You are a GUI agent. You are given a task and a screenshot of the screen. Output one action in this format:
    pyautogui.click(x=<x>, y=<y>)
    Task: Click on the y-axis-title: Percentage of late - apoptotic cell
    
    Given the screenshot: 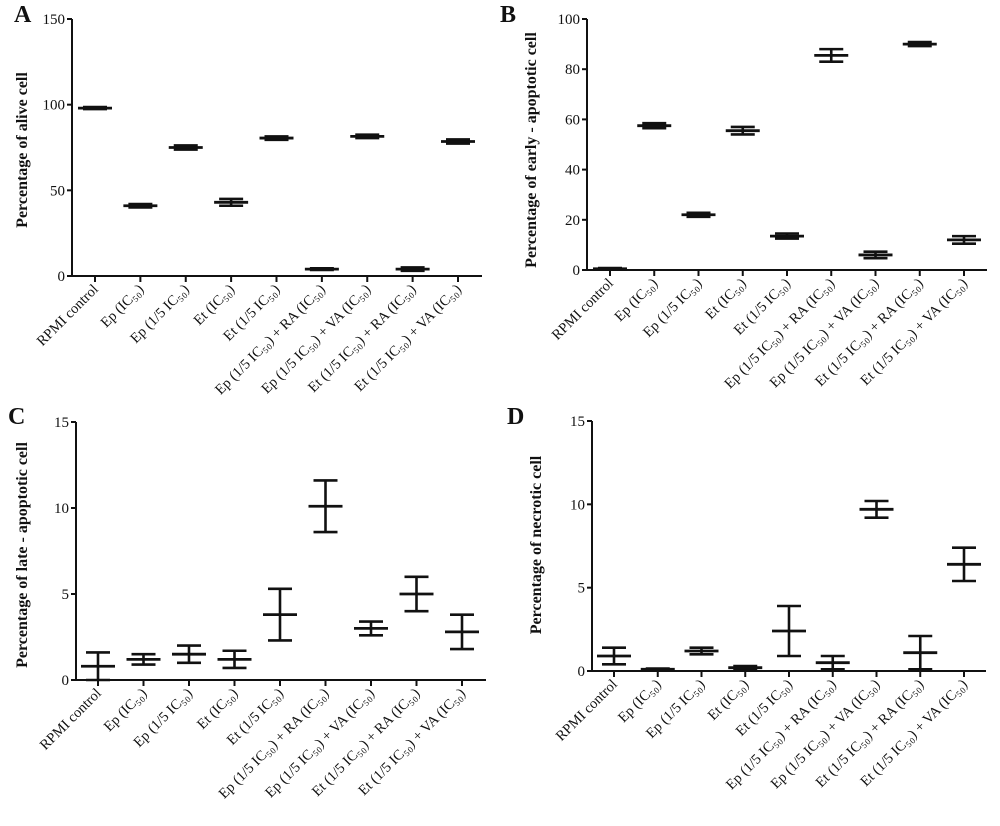 What is the action you would take?
    pyautogui.click(x=22, y=555)
    